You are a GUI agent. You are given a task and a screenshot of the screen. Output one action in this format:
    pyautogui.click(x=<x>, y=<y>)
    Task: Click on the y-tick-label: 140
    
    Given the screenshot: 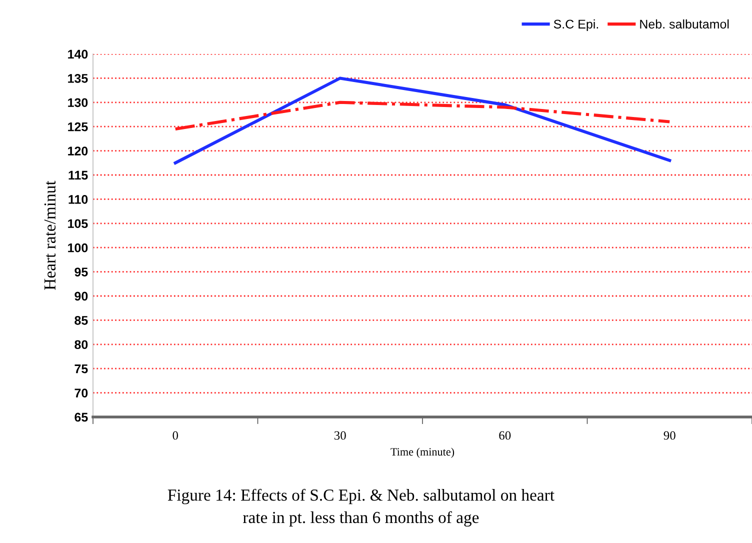 What is the action you would take?
    pyautogui.click(x=78, y=54)
    